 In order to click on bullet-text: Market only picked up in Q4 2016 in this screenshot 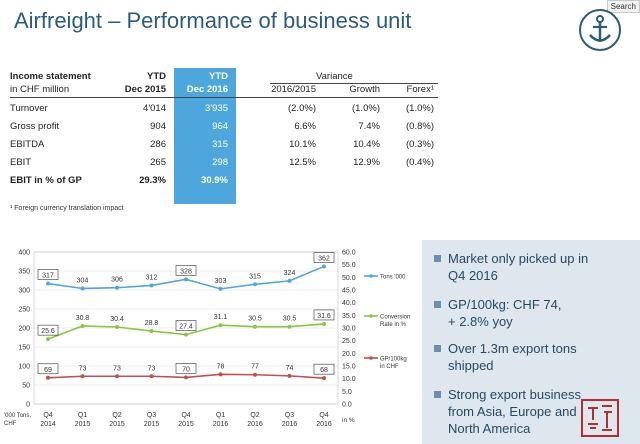, I will do `click(518, 267)`.